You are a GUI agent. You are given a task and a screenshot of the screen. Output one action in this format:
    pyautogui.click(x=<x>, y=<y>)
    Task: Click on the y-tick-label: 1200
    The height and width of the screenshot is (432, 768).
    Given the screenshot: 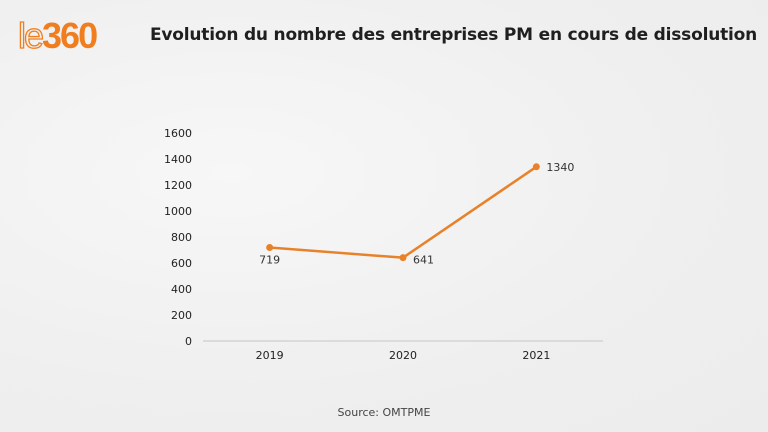 What is the action you would take?
    pyautogui.click(x=178, y=185)
    